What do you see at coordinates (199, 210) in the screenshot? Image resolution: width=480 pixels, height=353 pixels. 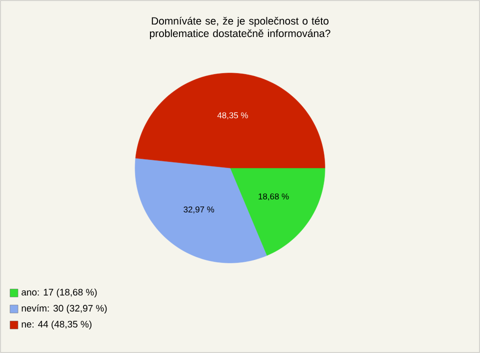 I see `data-label: 32,97 %` at bounding box center [199, 210].